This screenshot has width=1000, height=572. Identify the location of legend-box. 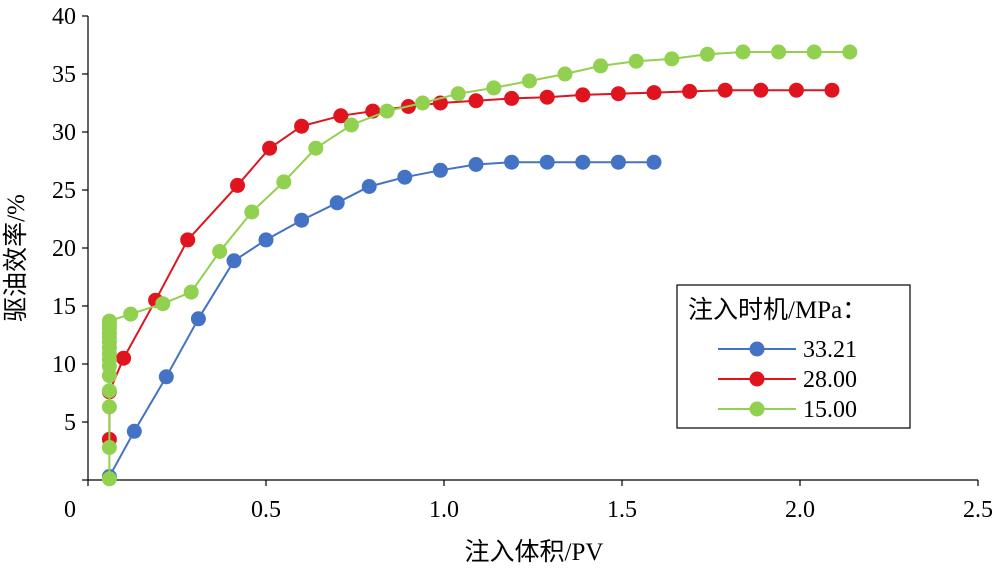
(793, 356).